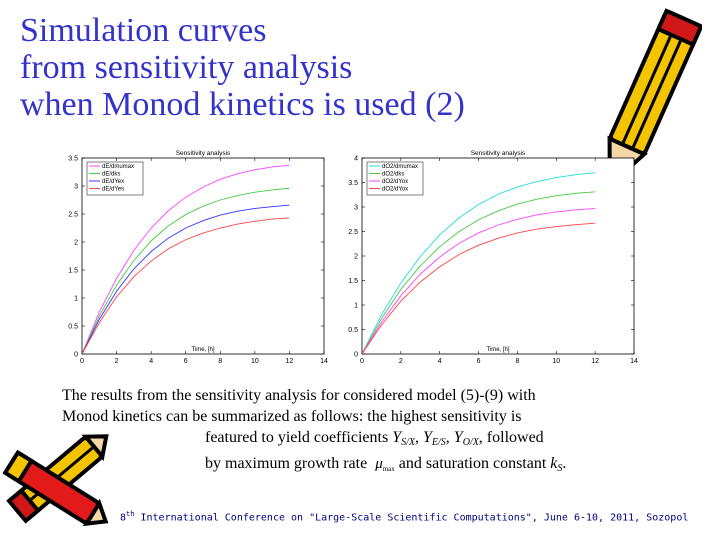 Image resolution: width=720 pixels, height=540 pixels. What do you see at coordinates (299, 437) in the screenshot?
I see `summary-line-3-prefix: featured to yield coefficients` at bounding box center [299, 437].